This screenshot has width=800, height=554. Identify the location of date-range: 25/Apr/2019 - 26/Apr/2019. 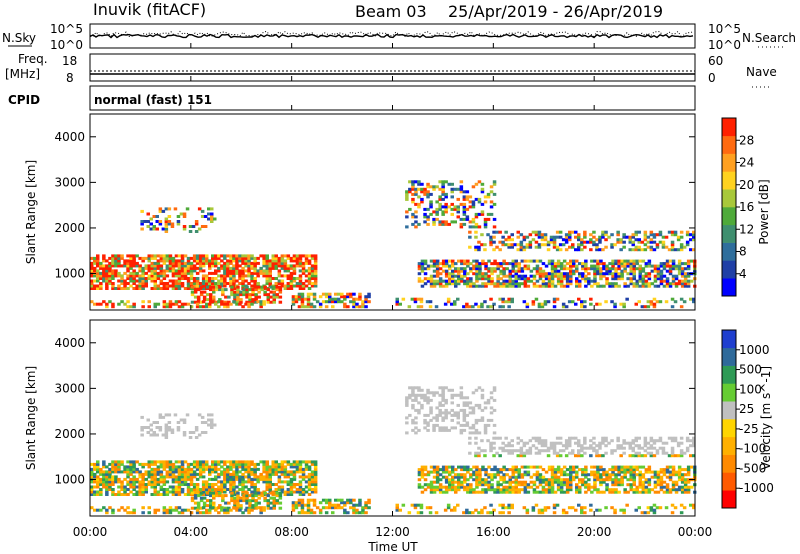
(555, 11).